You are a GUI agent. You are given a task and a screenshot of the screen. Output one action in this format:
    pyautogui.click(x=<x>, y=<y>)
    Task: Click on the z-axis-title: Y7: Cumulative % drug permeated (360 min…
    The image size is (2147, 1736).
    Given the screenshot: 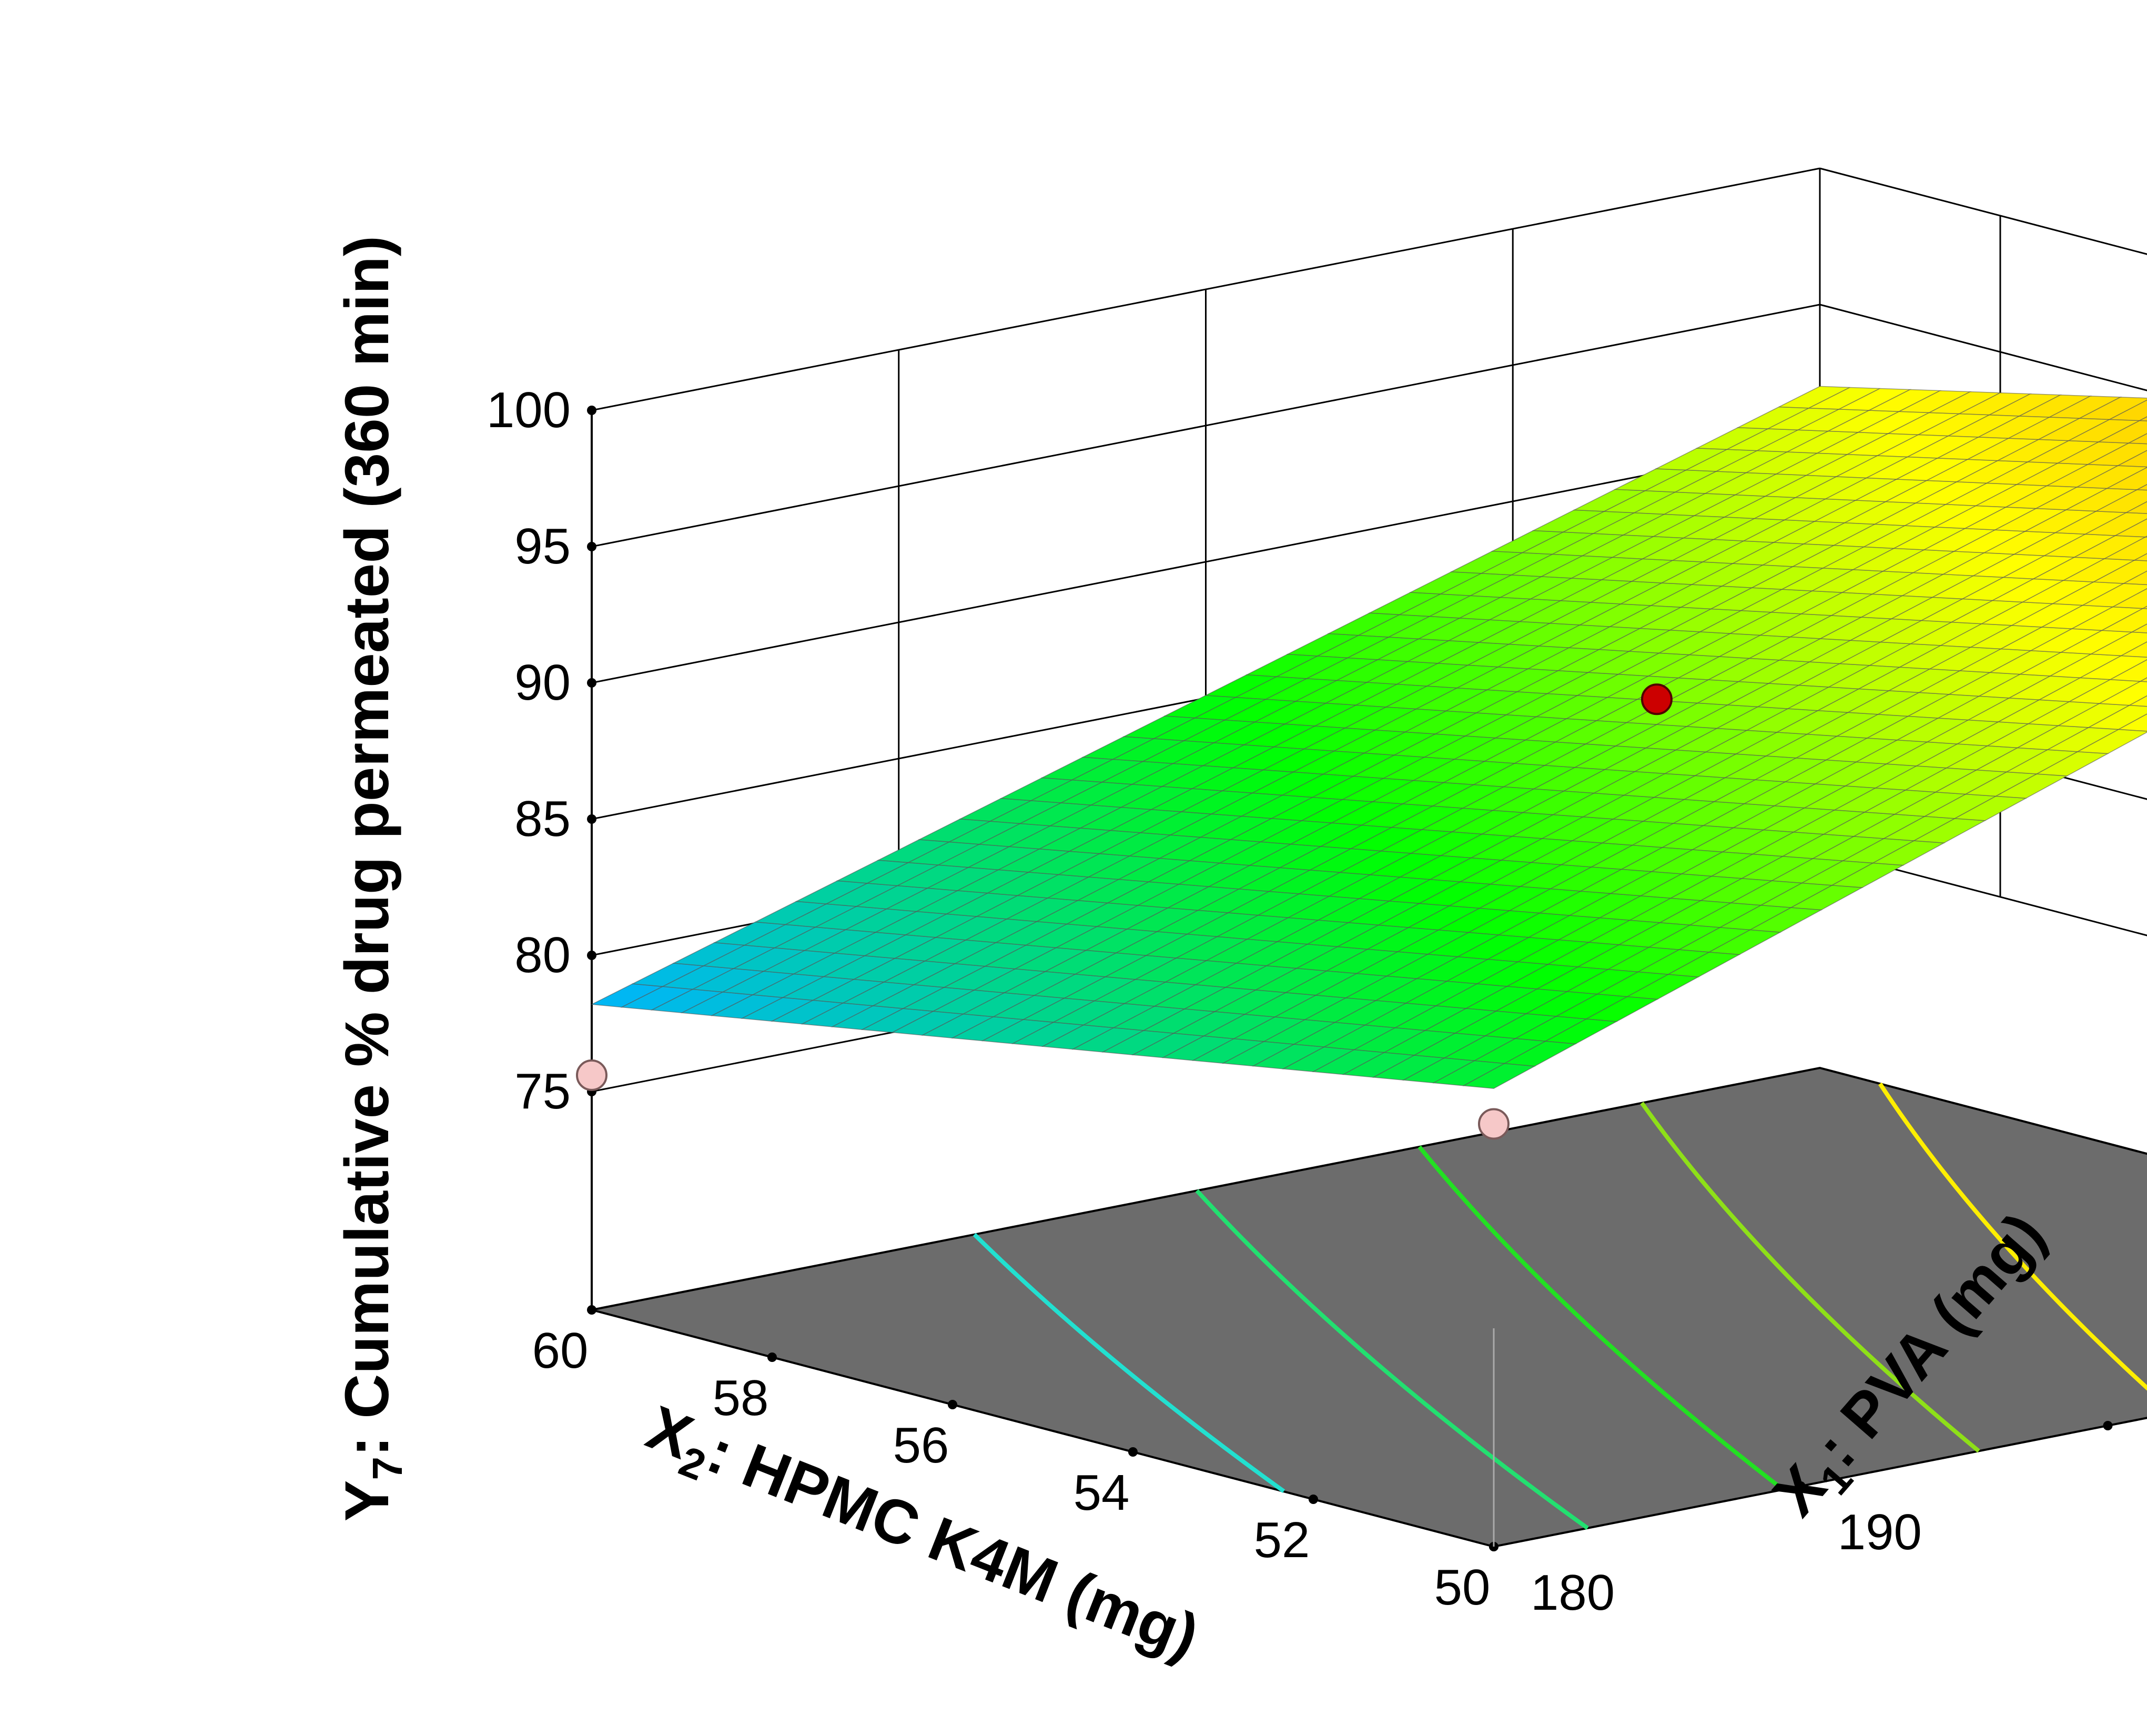 What is the action you would take?
    pyautogui.click(x=371, y=878)
    